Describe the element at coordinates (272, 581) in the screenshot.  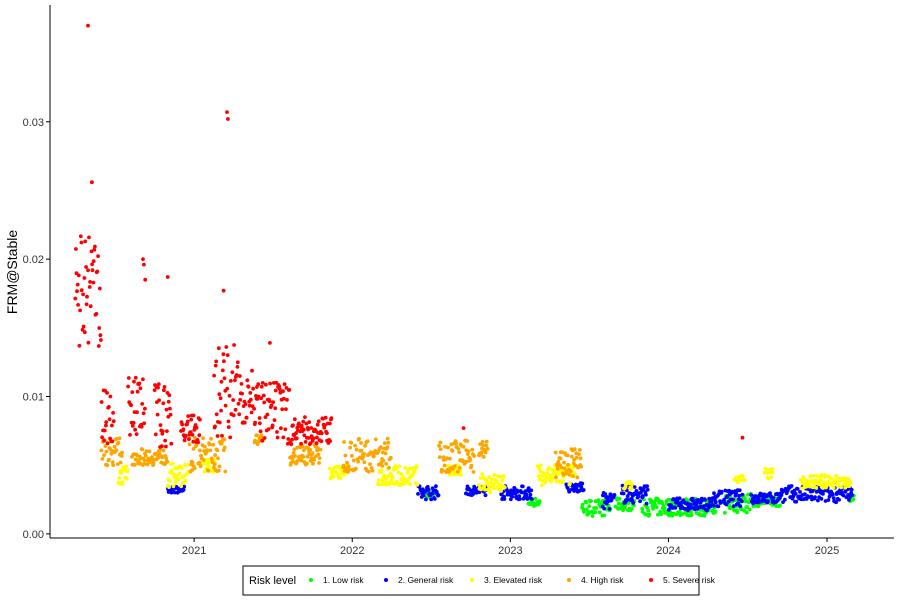
I see `legend-title: Risk level` at that location.